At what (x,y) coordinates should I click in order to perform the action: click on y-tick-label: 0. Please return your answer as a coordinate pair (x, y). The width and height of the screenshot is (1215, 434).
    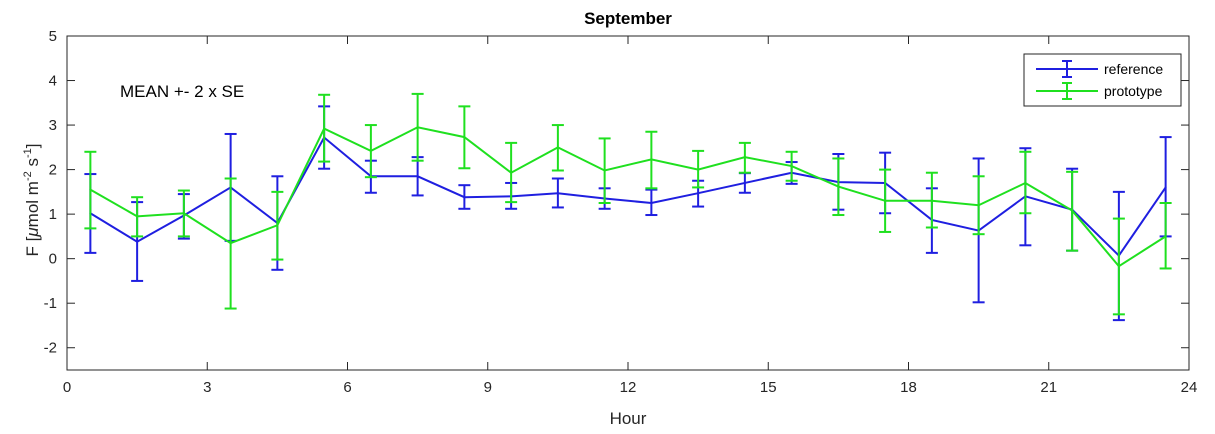
    Looking at the image, I should click on (53, 259).